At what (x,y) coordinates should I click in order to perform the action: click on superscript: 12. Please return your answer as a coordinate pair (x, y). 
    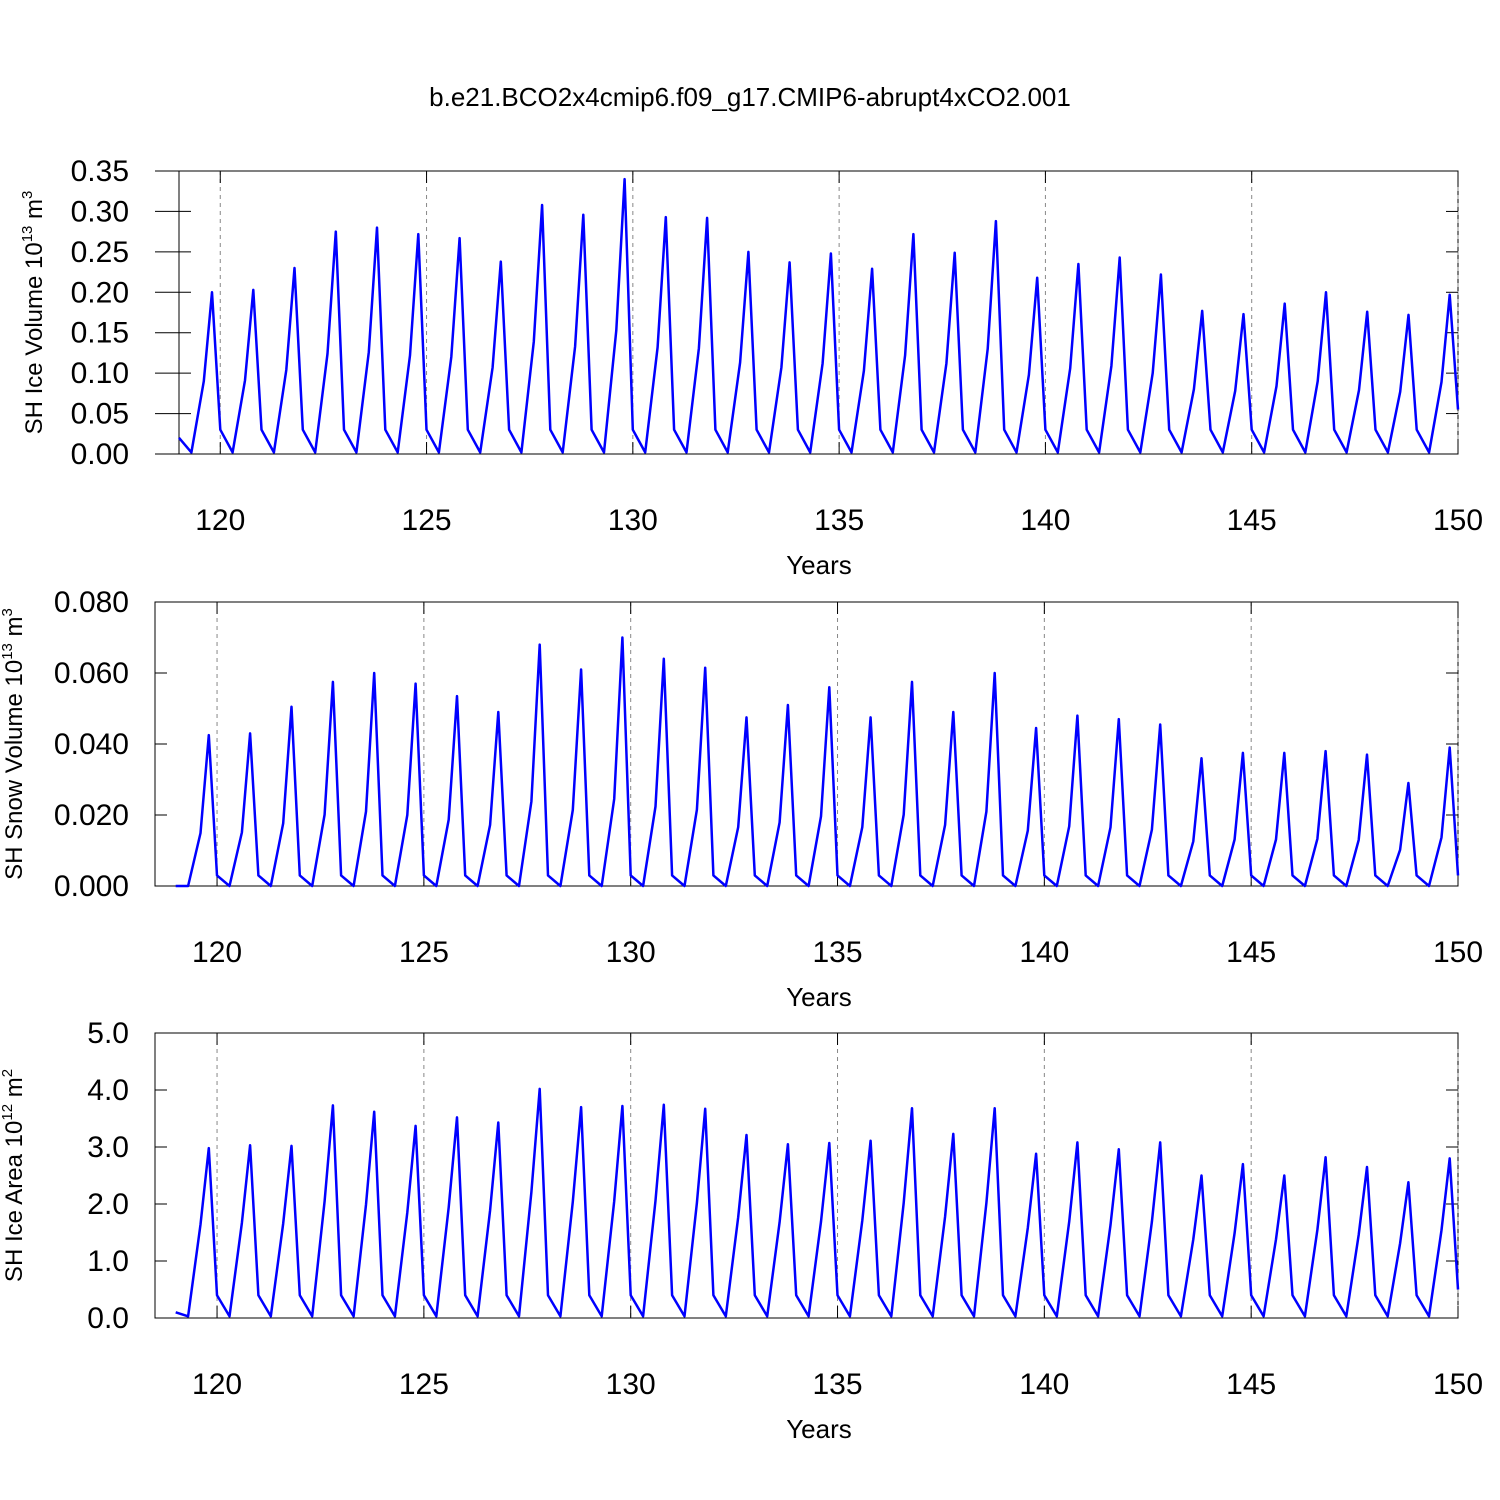
    Looking at the image, I should click on (8, 1112).